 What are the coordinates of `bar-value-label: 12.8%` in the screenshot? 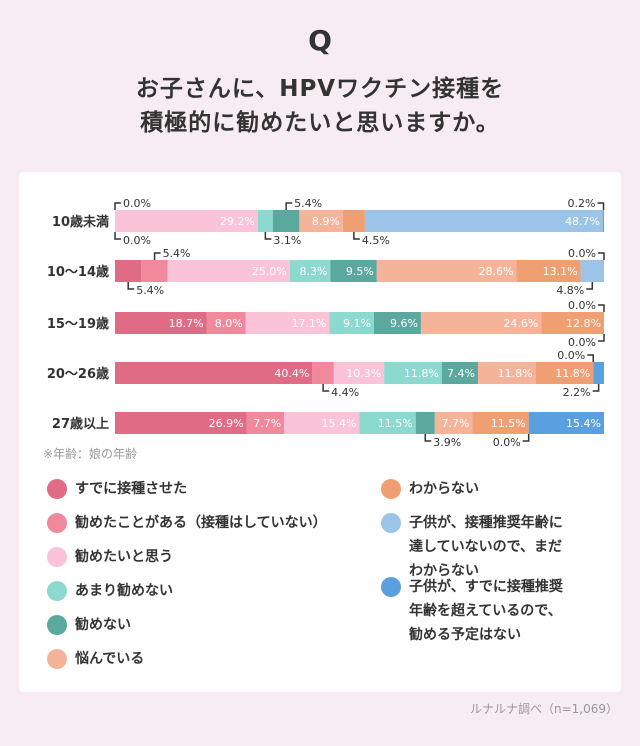 It's located at (583, 323).